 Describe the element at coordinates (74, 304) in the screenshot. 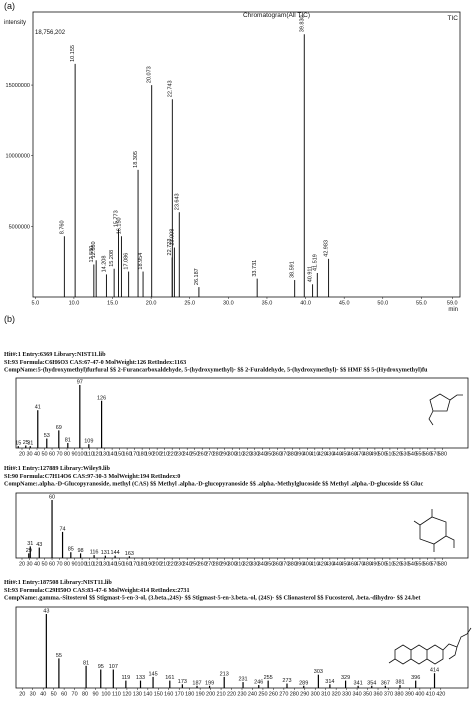

I see `x-tick-label: 10.0` at that location.